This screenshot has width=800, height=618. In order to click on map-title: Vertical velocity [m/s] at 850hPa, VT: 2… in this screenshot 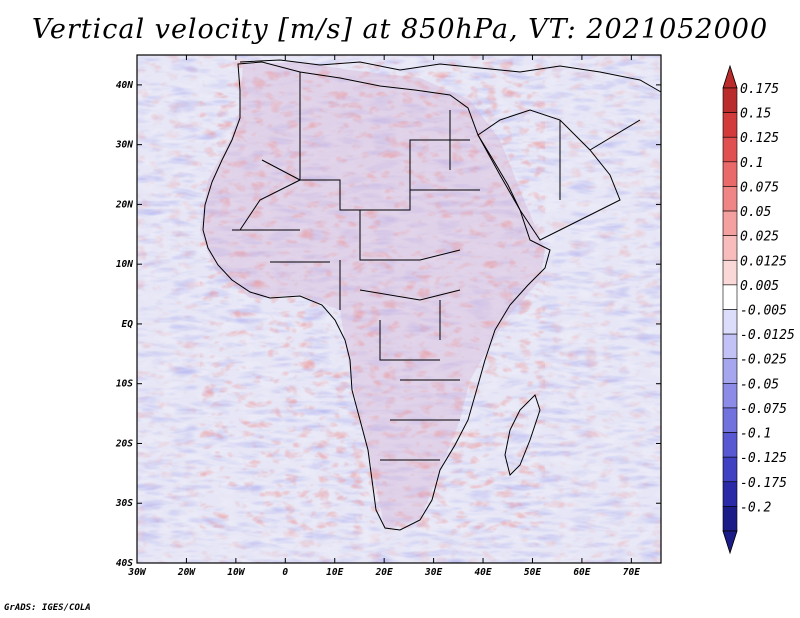, I will do `click(400, 29)`.